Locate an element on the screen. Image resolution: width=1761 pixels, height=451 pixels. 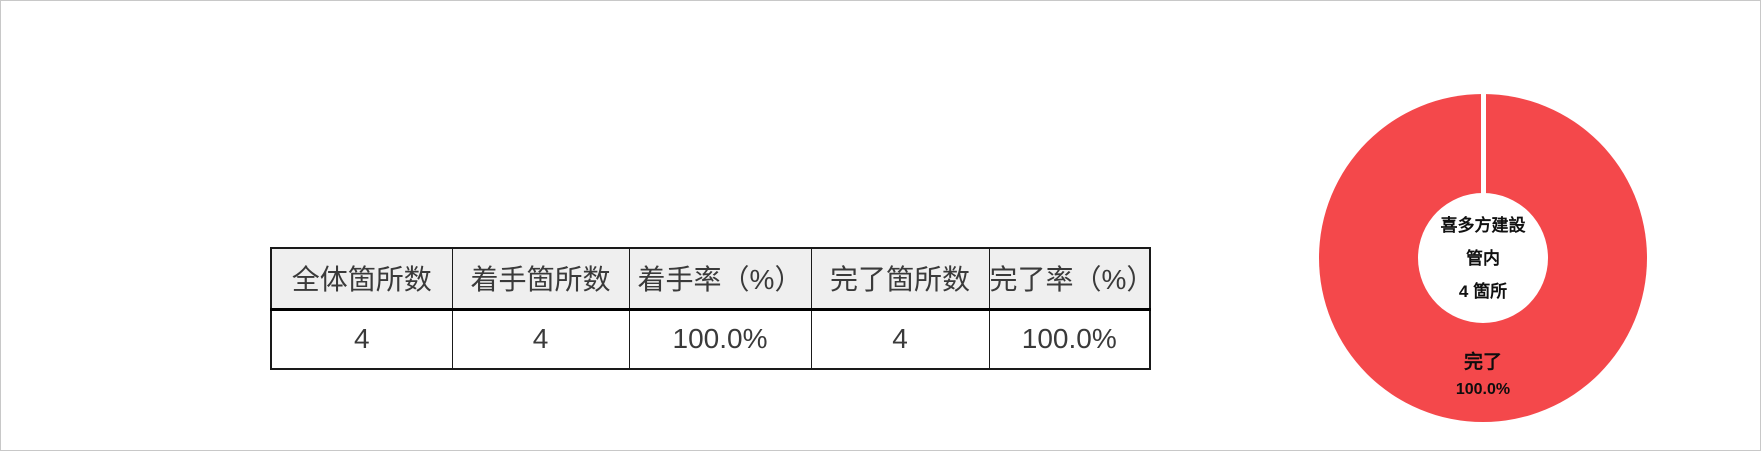
value-total-locations: 4 is located at coordinates (361, 339).